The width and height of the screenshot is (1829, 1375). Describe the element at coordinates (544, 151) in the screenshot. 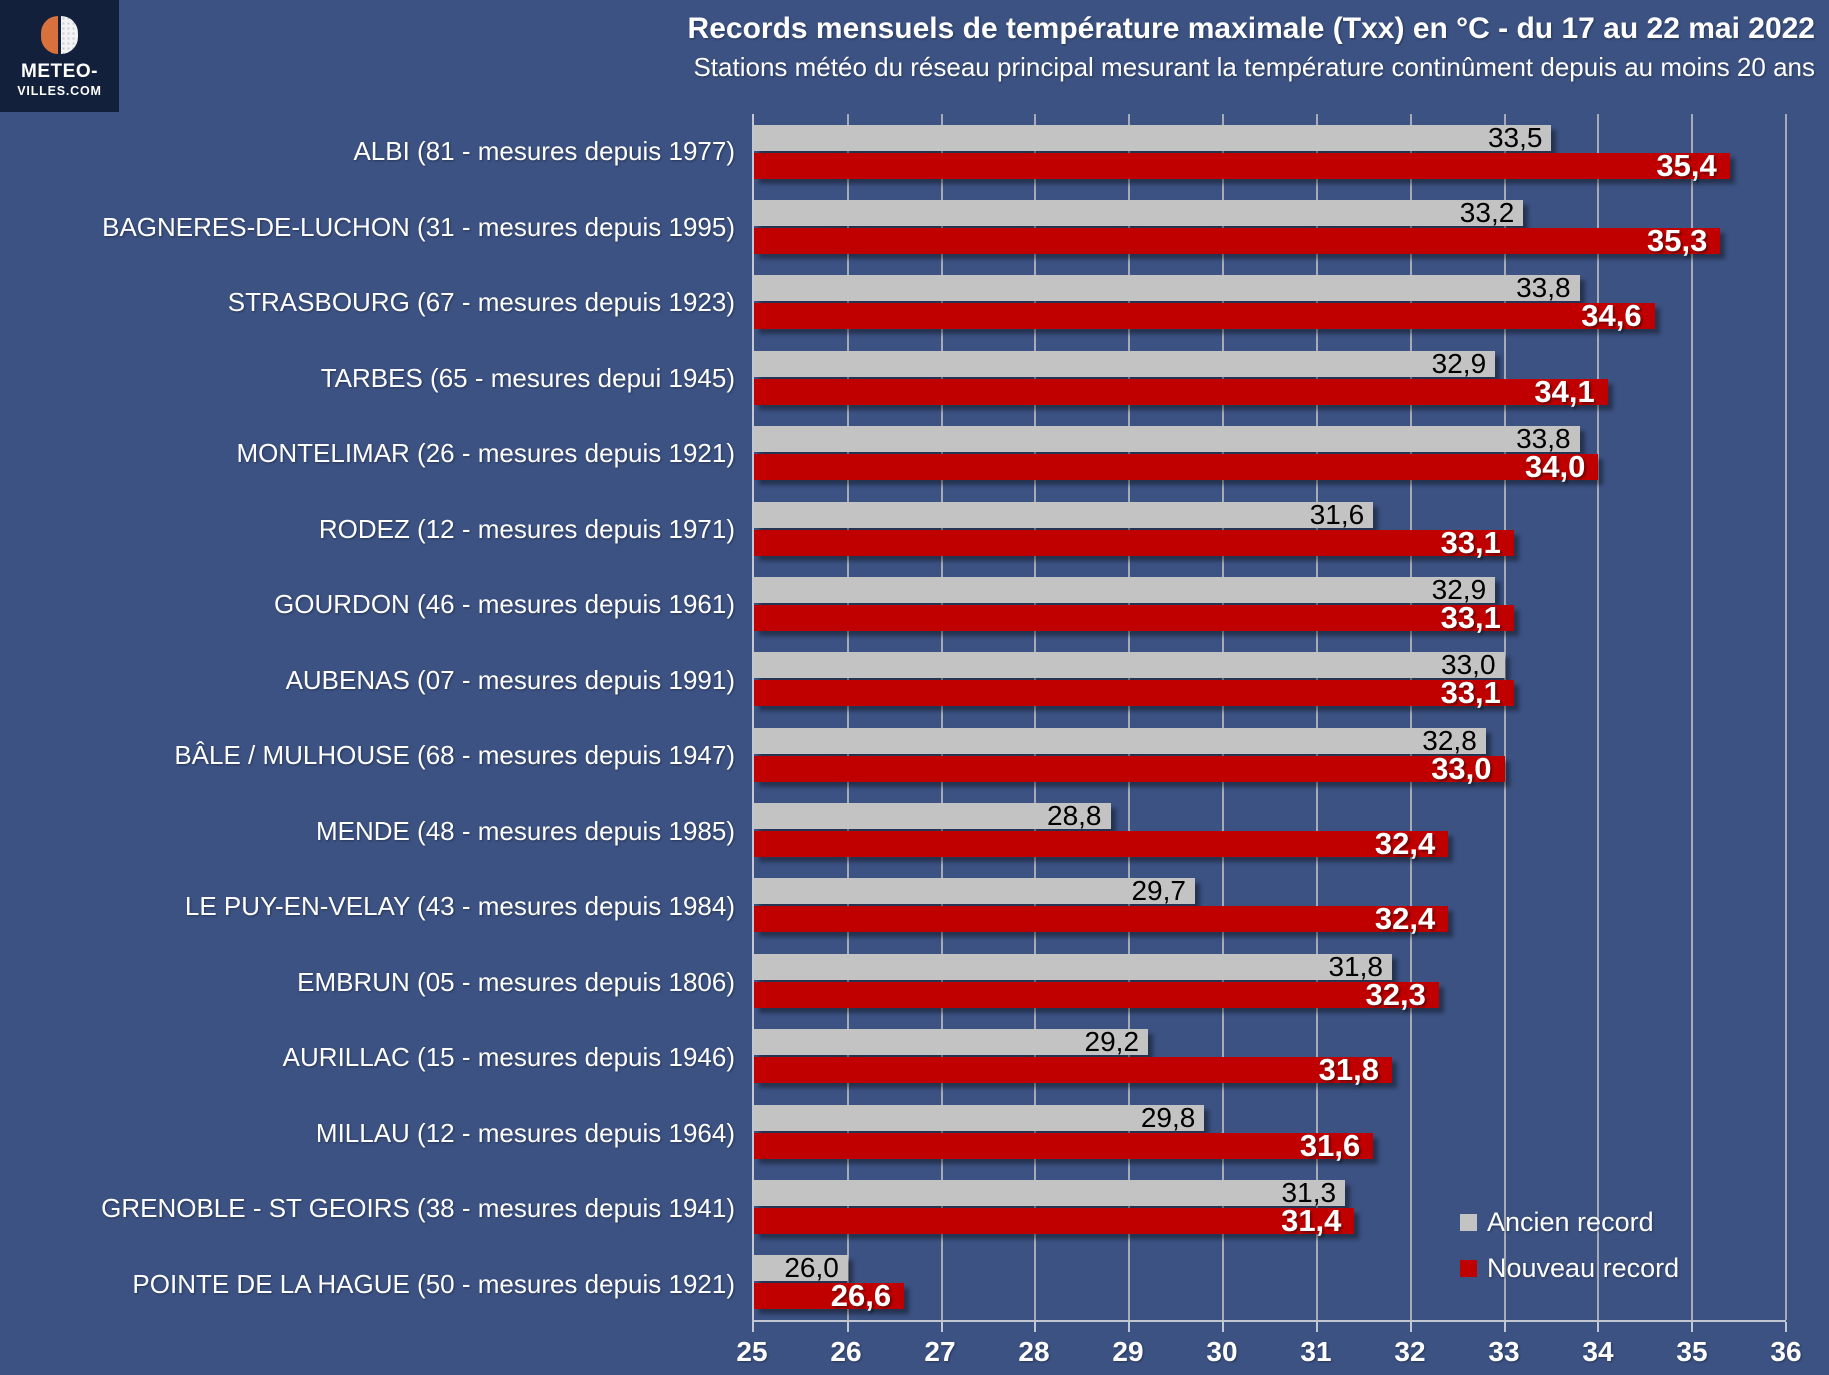

I see `station-label: ALBI (81 - mesures depuis 1977)` at that location.